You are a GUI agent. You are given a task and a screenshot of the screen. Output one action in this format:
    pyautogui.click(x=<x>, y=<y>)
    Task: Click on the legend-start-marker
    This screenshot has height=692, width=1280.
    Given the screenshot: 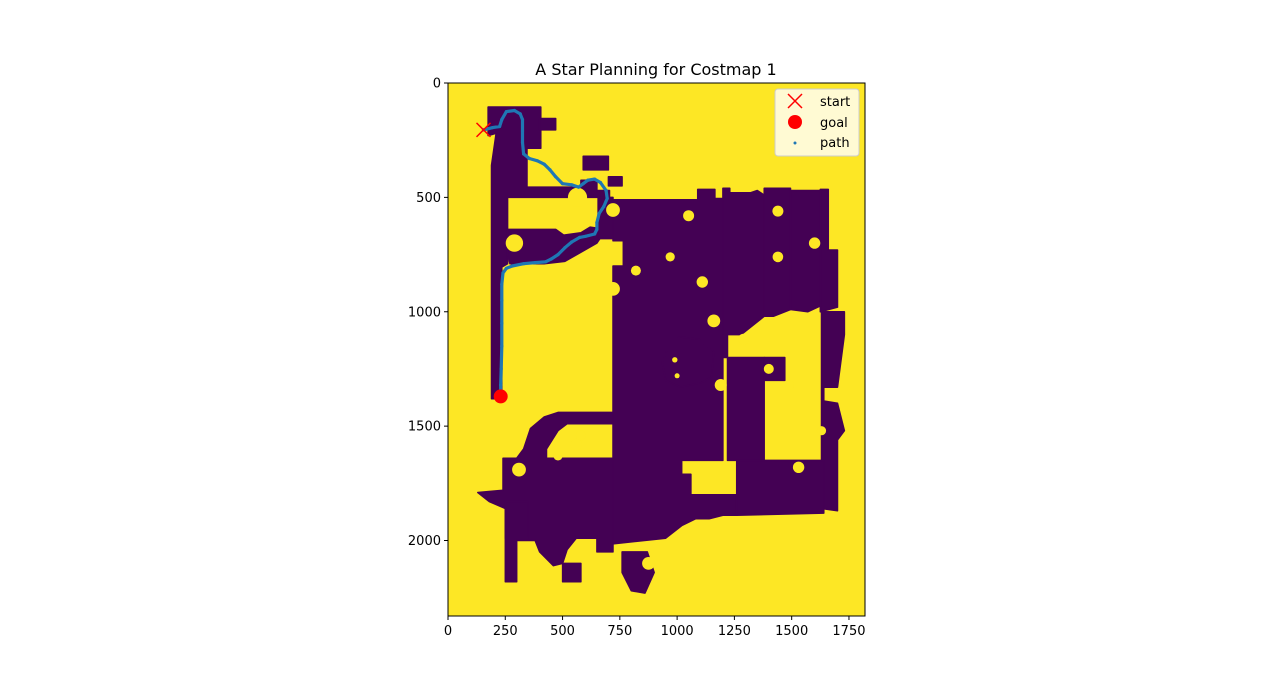 What is the action you would take?
    pyautogui.click(x=795, y=101)
    